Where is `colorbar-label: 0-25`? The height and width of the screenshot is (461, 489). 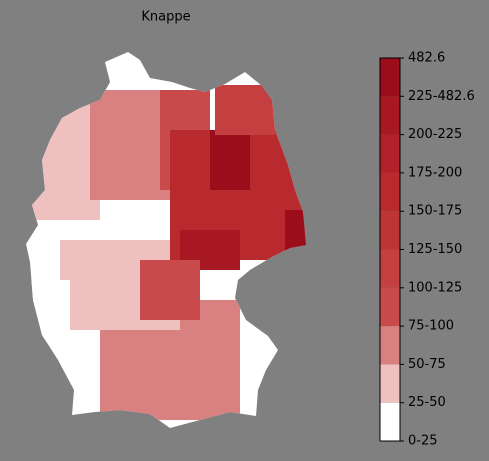 colorbar-label: 0-25 is located at coordinates (423, 441).